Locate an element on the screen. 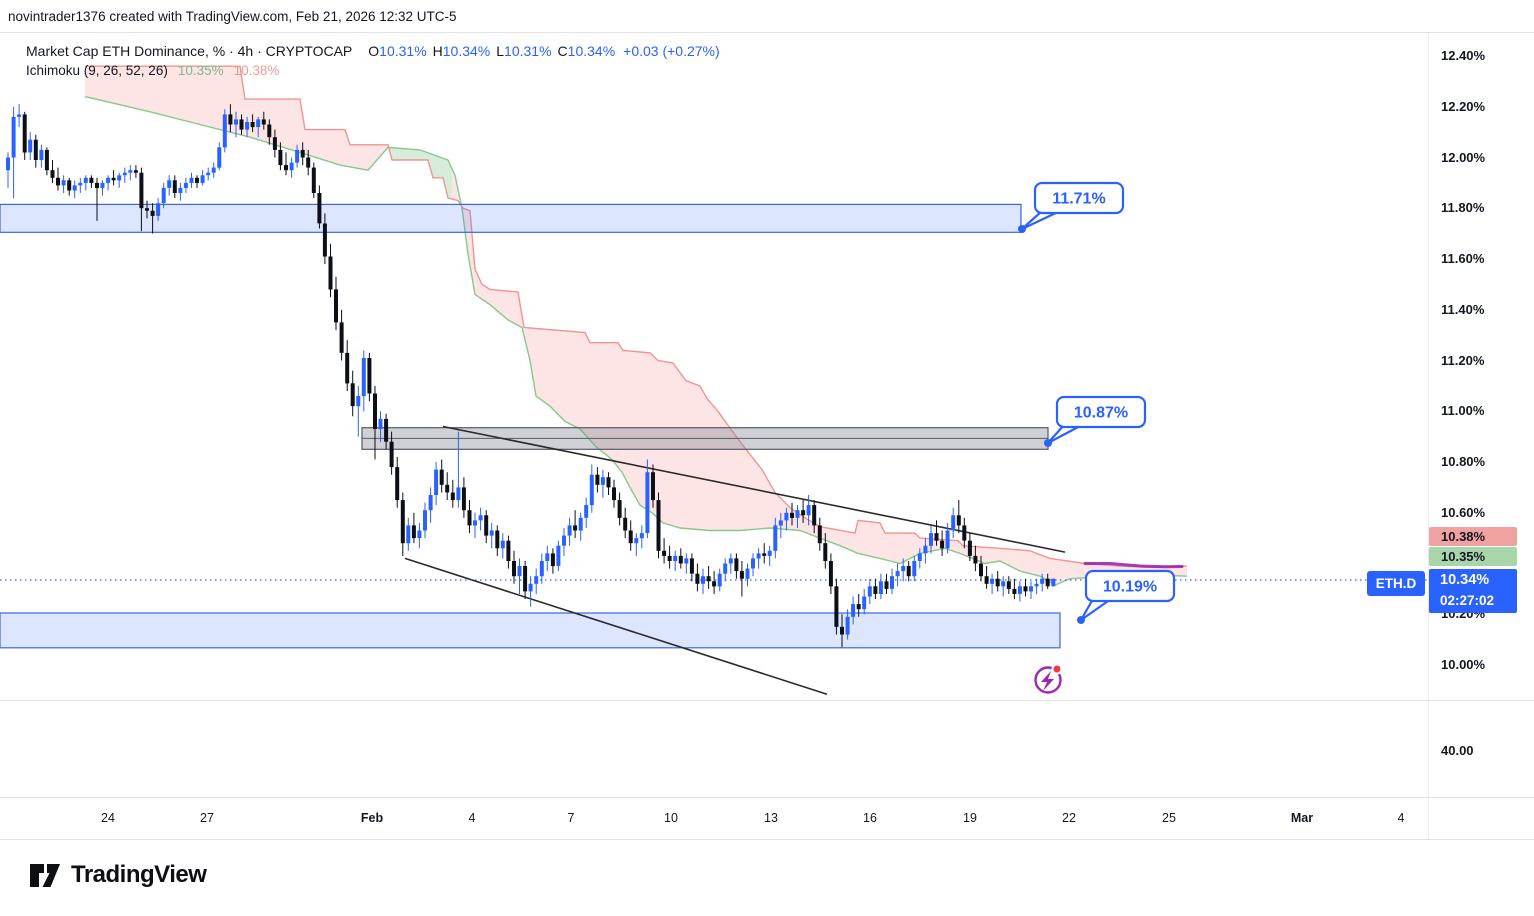  tradingview-logo-mark-icon is located at coordinates (45, 875).